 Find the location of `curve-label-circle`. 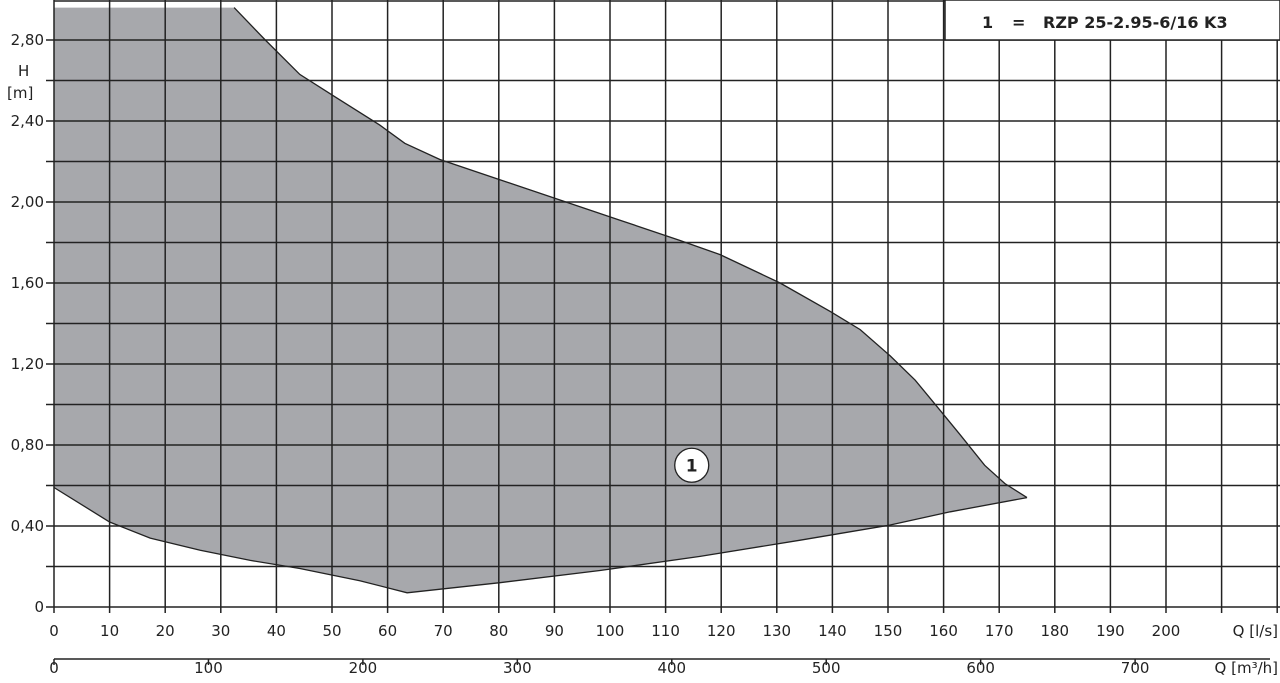

curve-label-circle is located at coordinates (692, 465).